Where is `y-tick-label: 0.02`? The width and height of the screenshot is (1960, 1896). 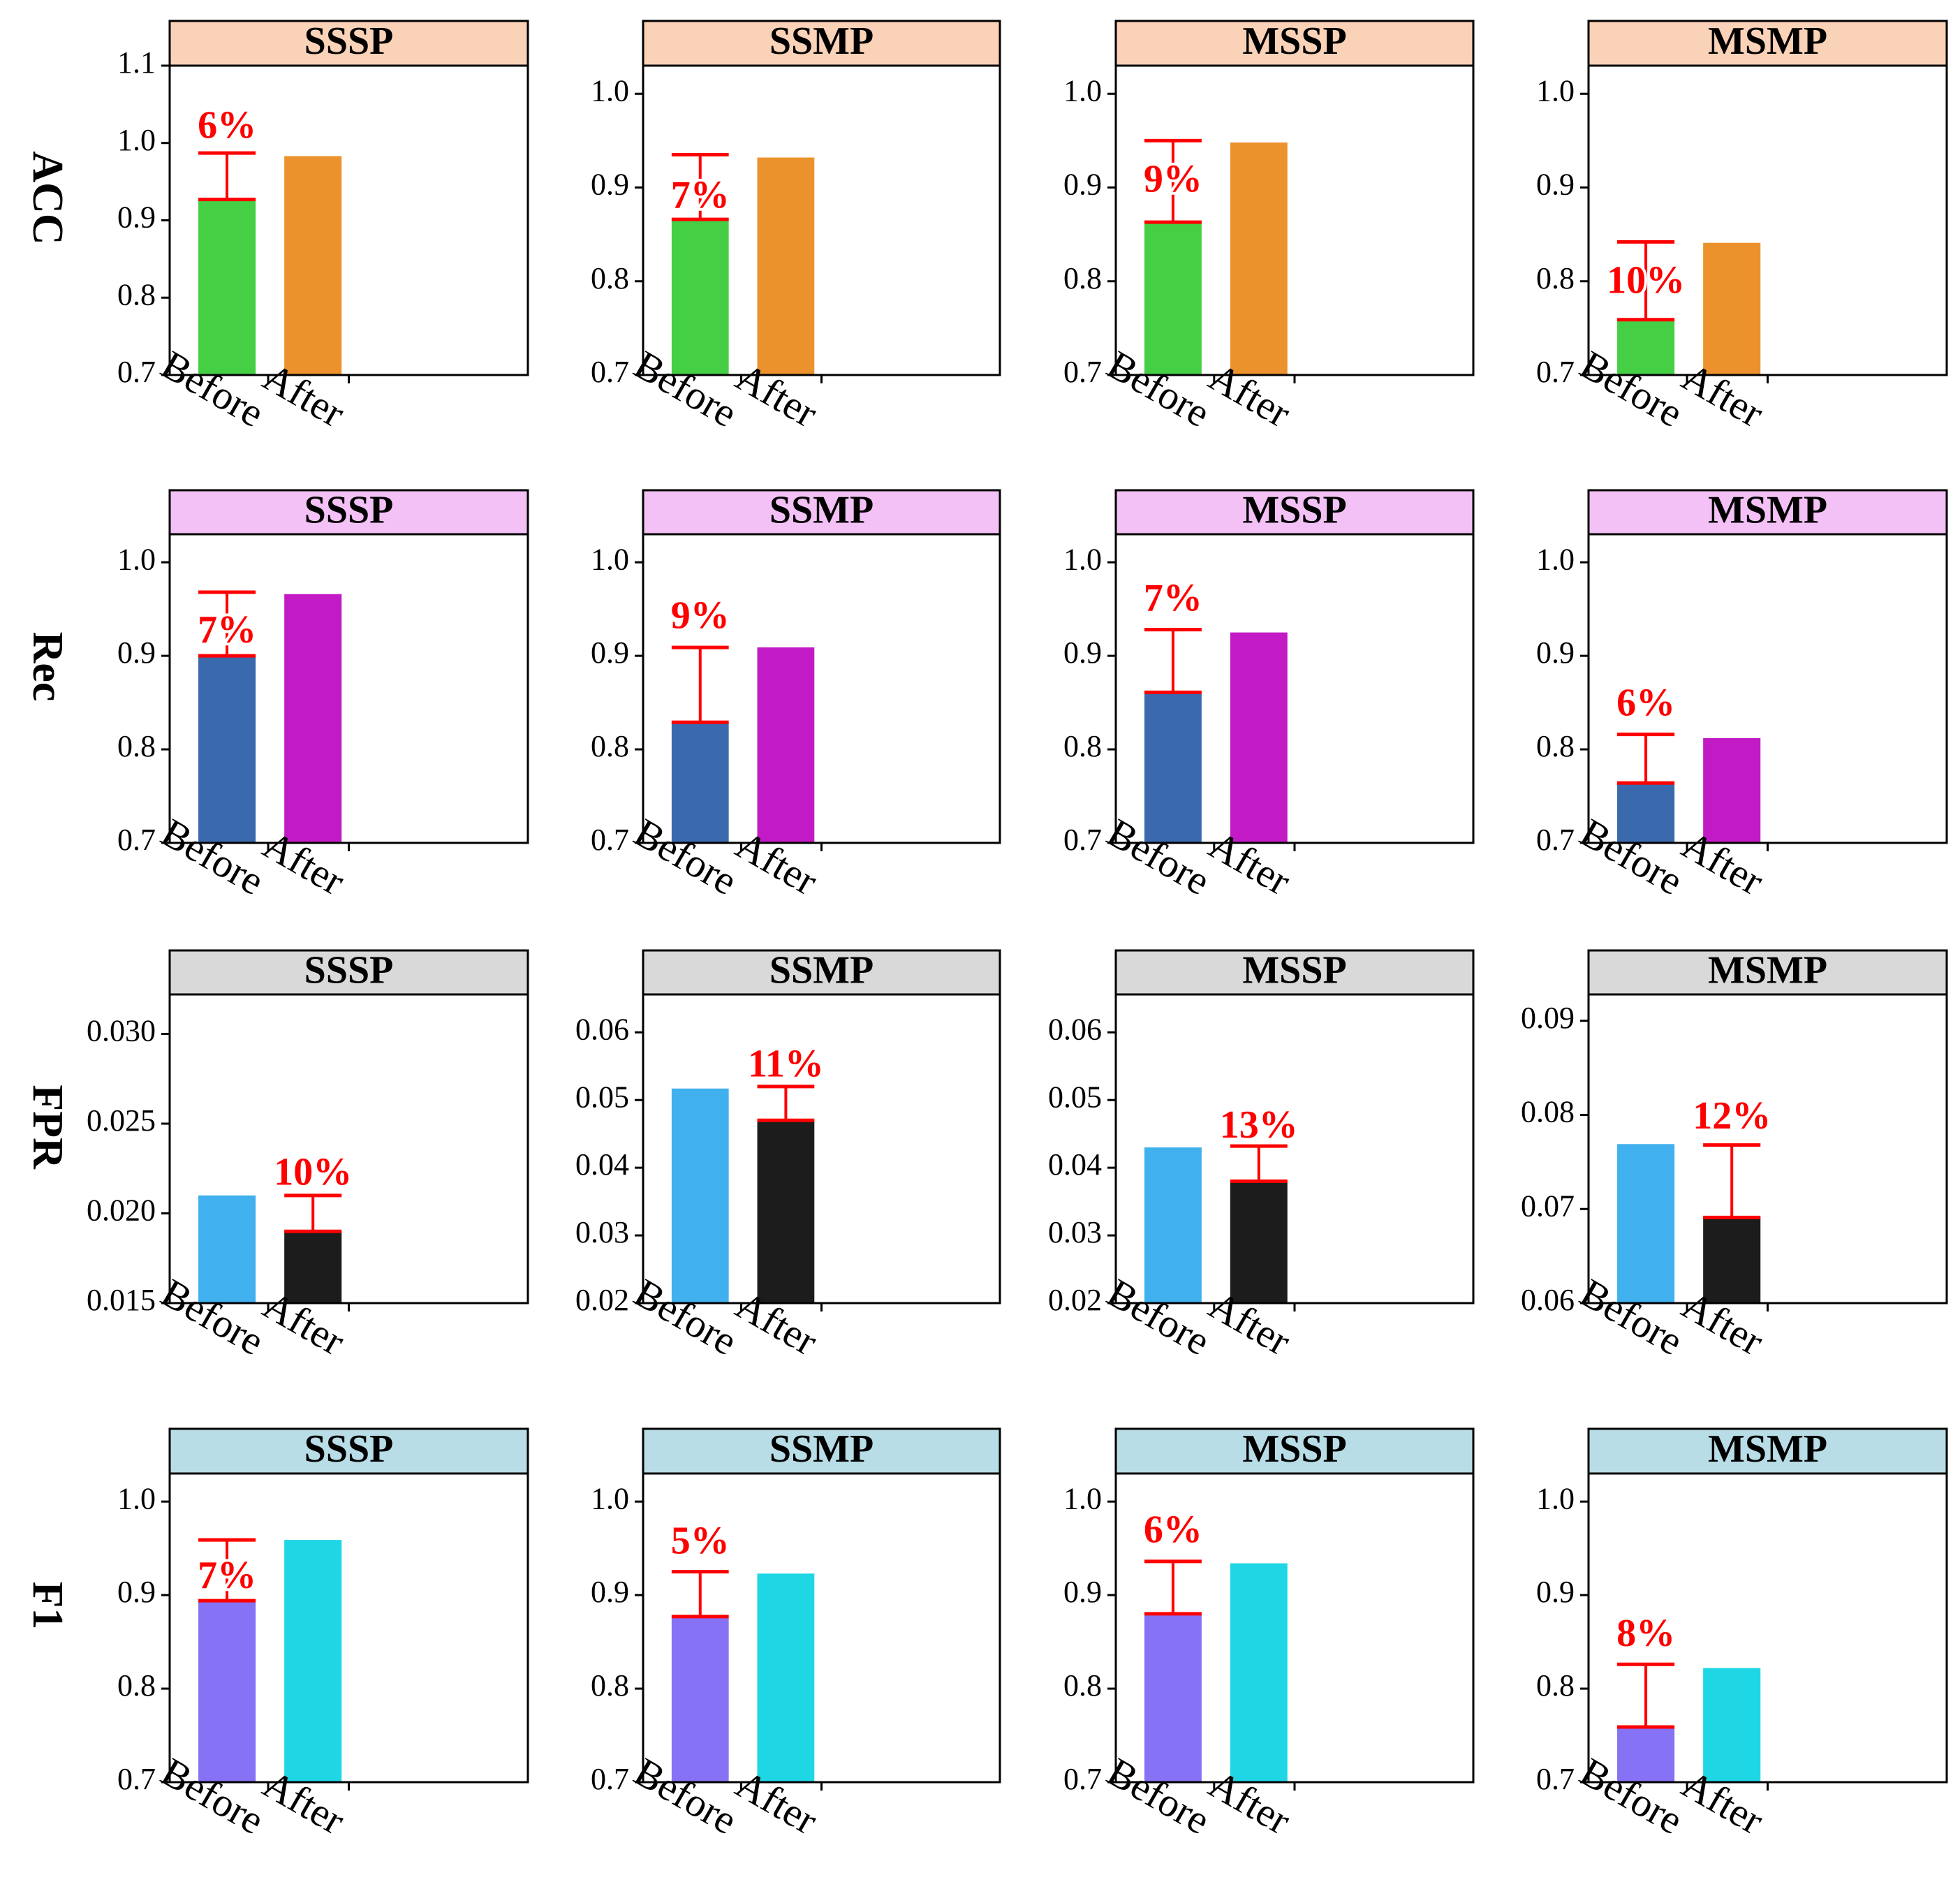 y-tick-label: 0.02 is located at coordinates (1075, 1300).